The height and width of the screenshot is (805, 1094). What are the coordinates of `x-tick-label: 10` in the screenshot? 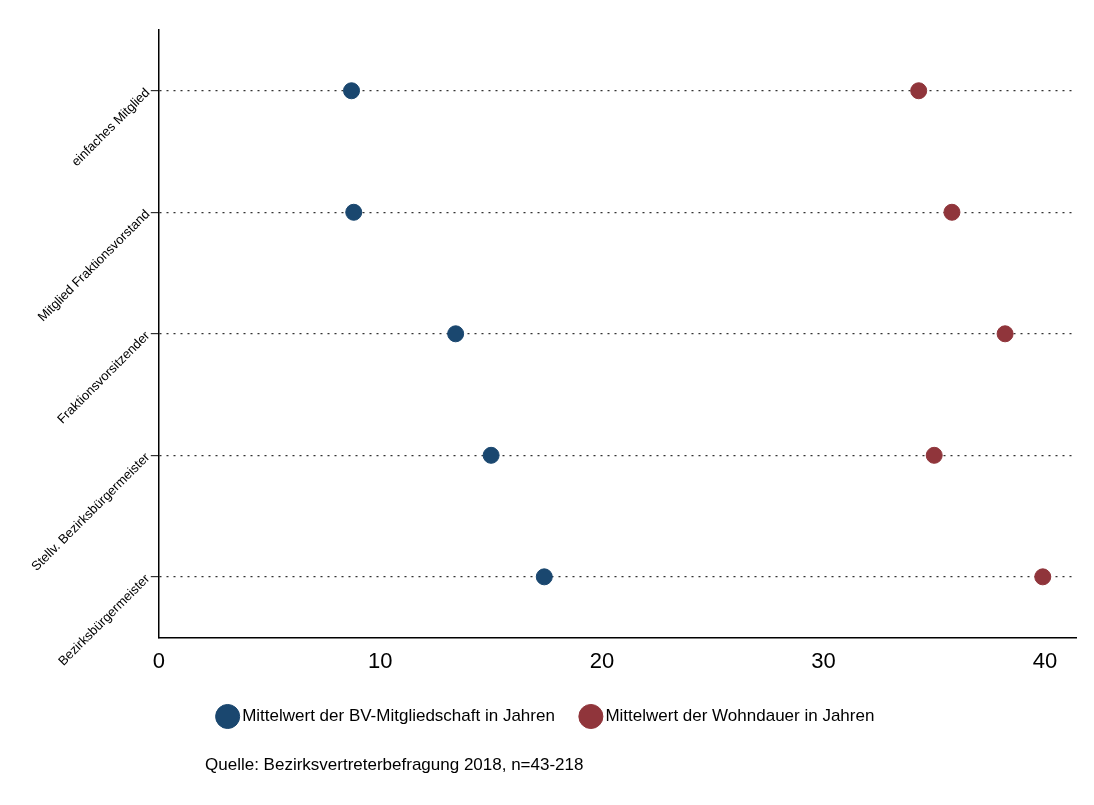 It's located at (380, 660).